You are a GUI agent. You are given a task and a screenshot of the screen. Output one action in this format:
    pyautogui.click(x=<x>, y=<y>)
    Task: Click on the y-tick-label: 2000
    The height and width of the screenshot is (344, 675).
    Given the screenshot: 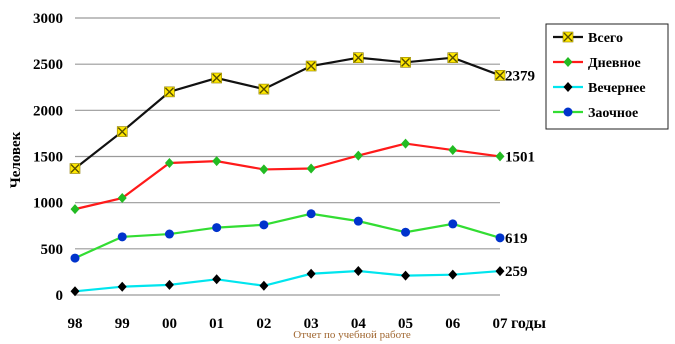 What is the action you would take?
    pyautogui.click(x=48, y=111)
    